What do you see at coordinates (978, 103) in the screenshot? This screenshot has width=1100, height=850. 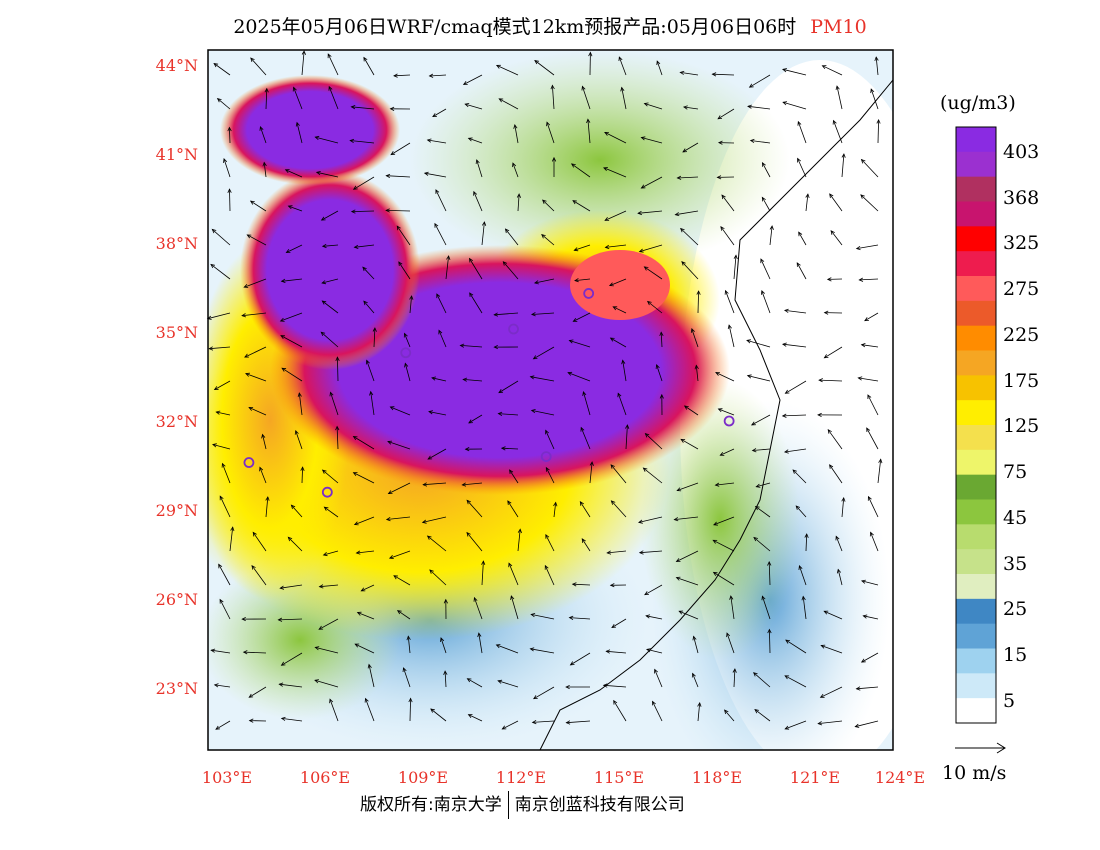 I see `colorbar-unit: (ug/m3)` at bounding box center [978, 103].